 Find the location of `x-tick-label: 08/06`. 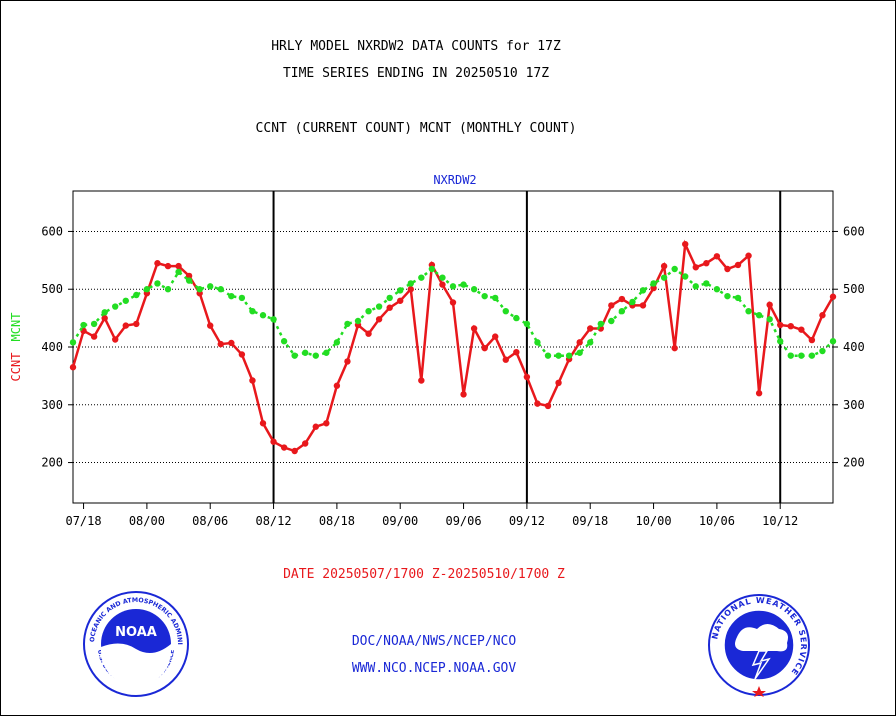

x-tick-label: 08/06 is located at coordinates (210, 521).